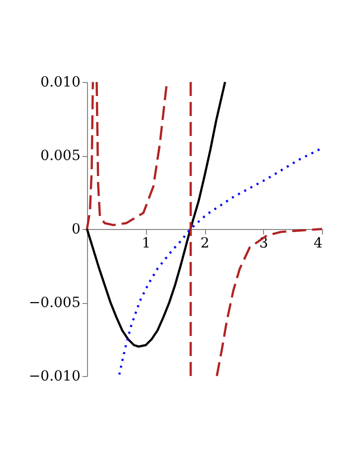 The width and height of the screenshot is (354, 458). I want to click on x-tick-label: 1, so click(146, 244).